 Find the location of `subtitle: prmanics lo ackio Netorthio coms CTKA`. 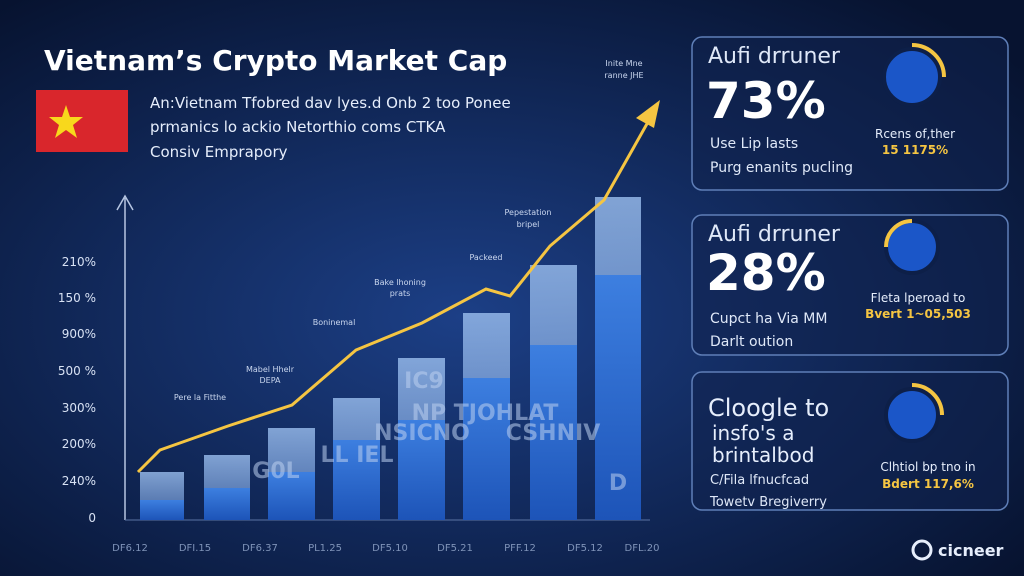

subtitle: prmanics lo ackio Netorthio coms CTKA is located at coordinates (298, 127).